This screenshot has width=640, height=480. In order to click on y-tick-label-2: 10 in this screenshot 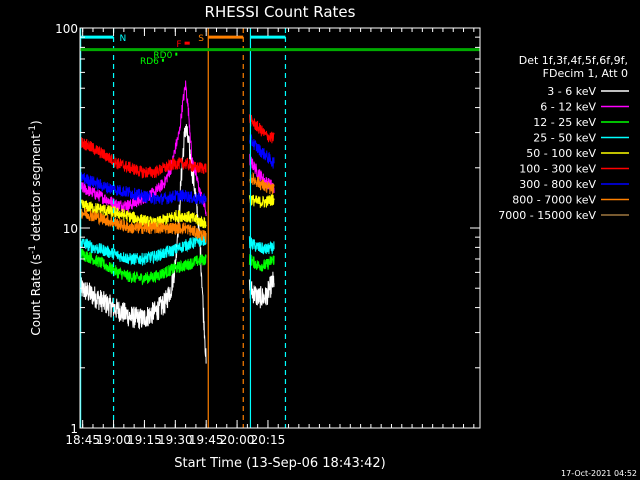, I will do `click(70, 229)`.